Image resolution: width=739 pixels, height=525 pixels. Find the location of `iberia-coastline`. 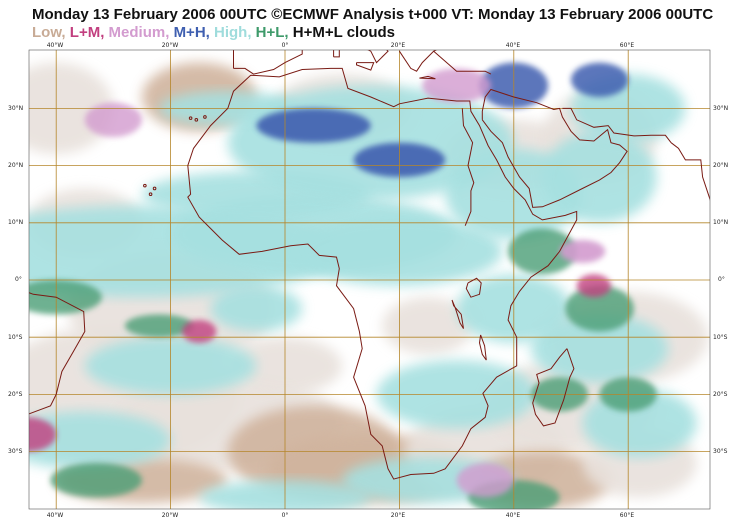

iberia-coastline is located at coordinates (268, 62).